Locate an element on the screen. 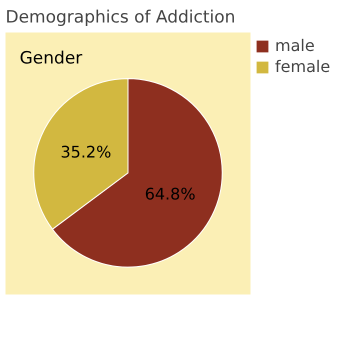 This screenshot has height=350, width=350. data-label: 64.8% is located at coordinates (170, 194).